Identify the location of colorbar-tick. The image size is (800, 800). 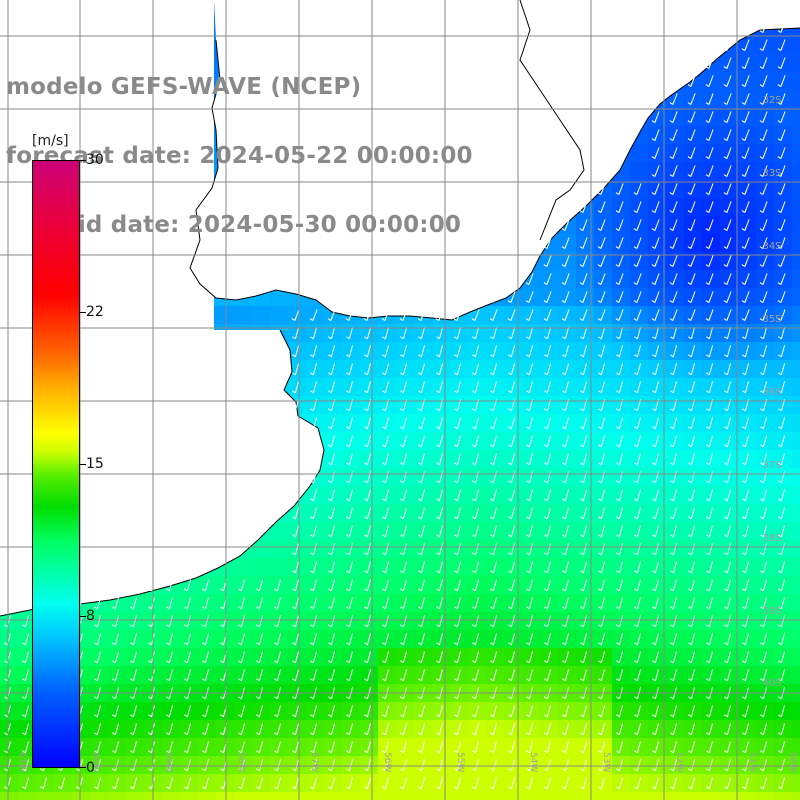
(83, 767).